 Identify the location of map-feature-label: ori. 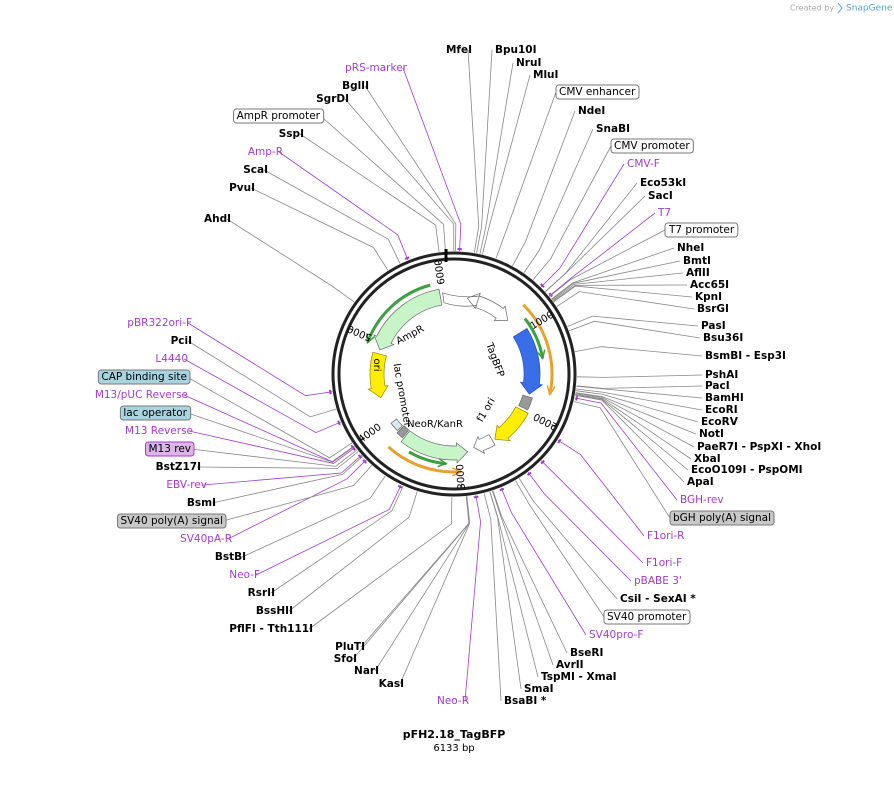
(376, 364).